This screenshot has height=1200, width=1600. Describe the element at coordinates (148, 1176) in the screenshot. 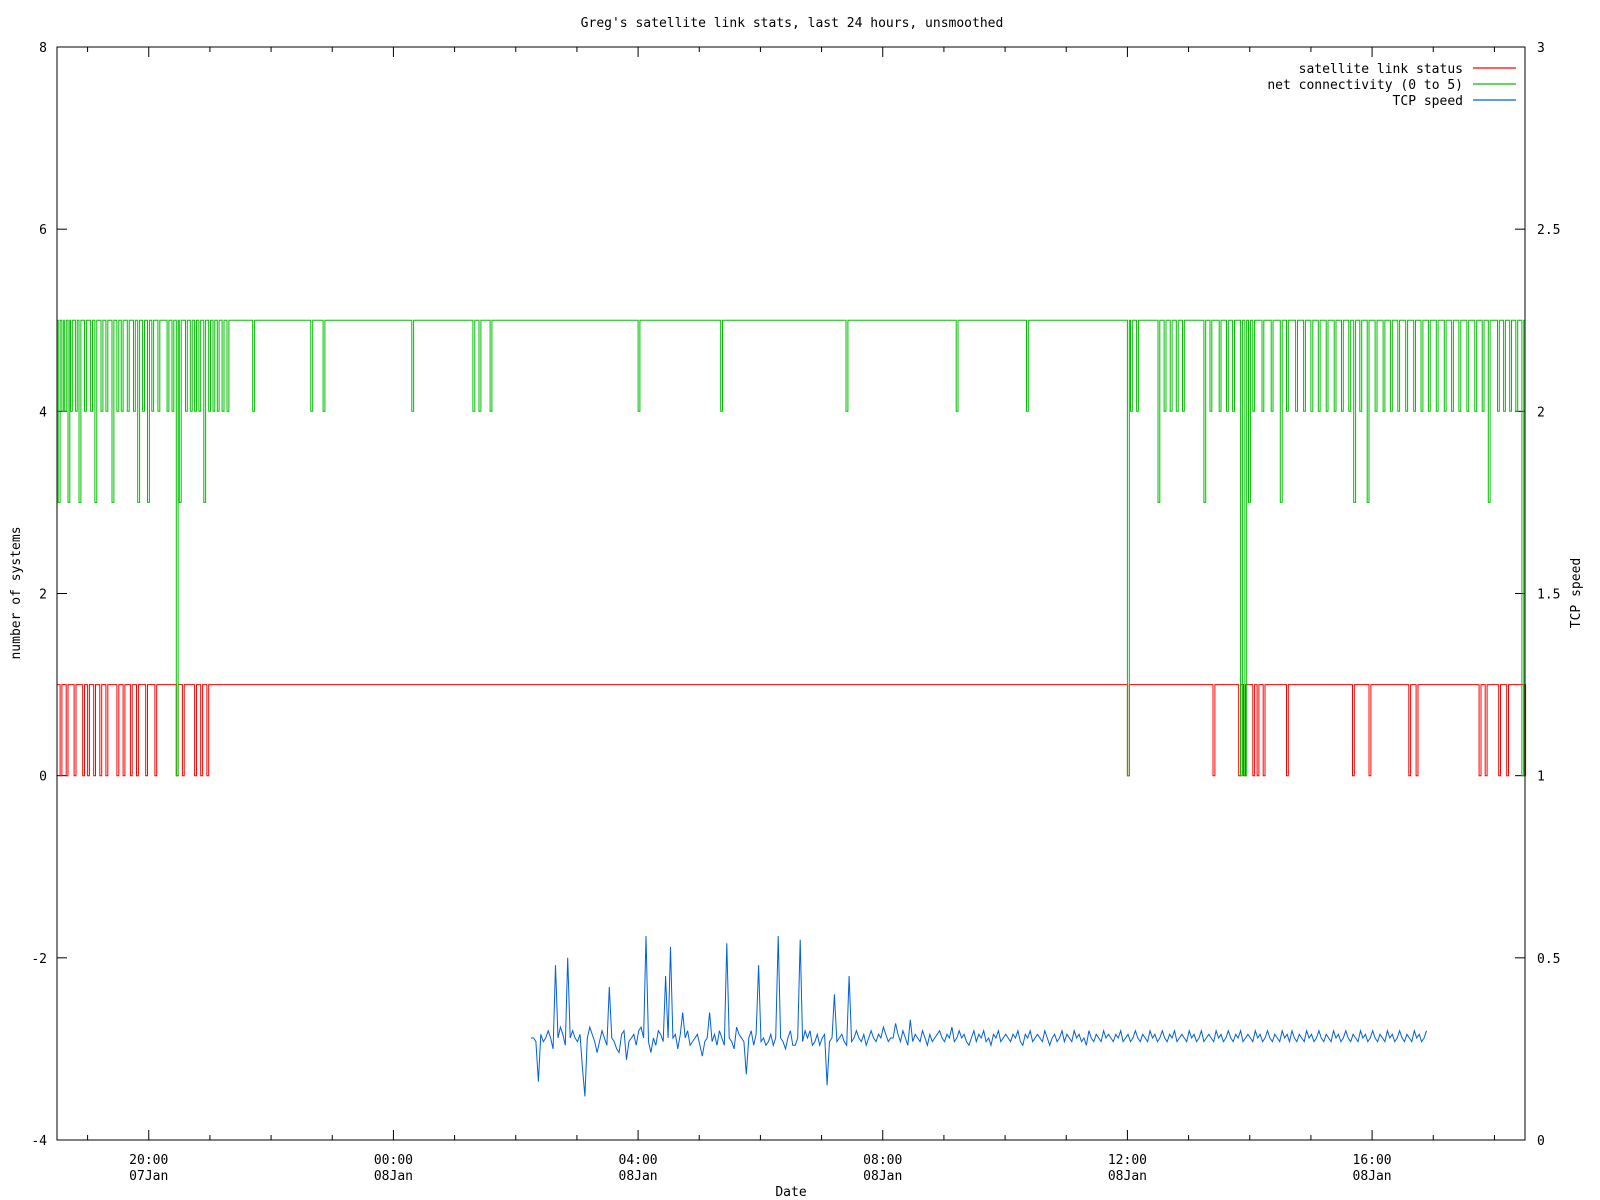

I see `x-tick-date-label: 07Jan` at that location.